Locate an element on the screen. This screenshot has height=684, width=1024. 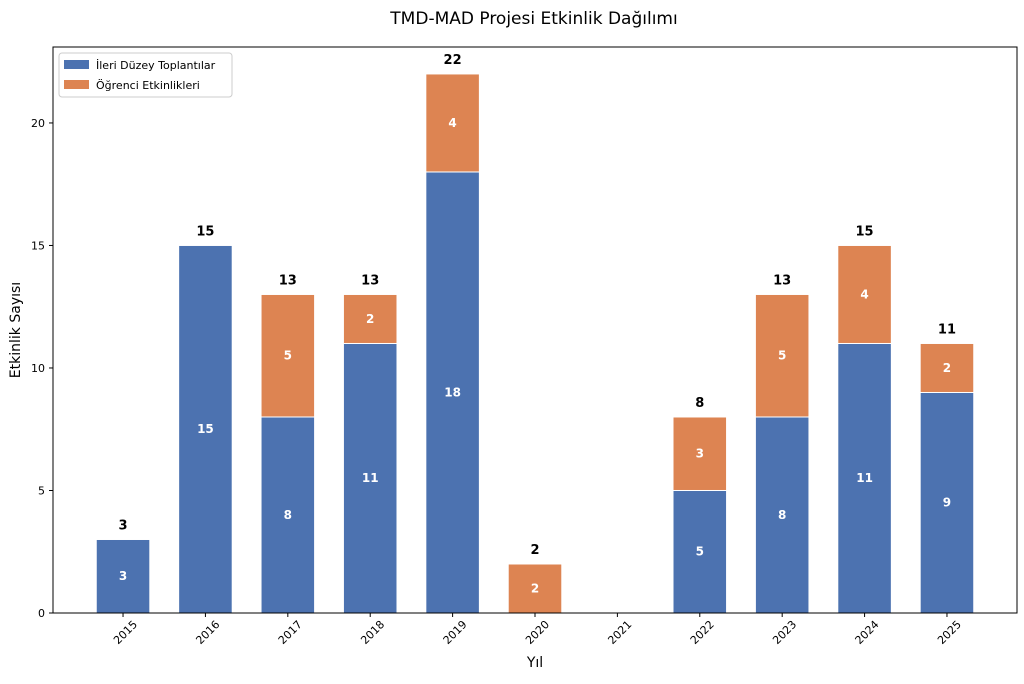
x-axis-label: Yıl is located at coordinates (534, 663).